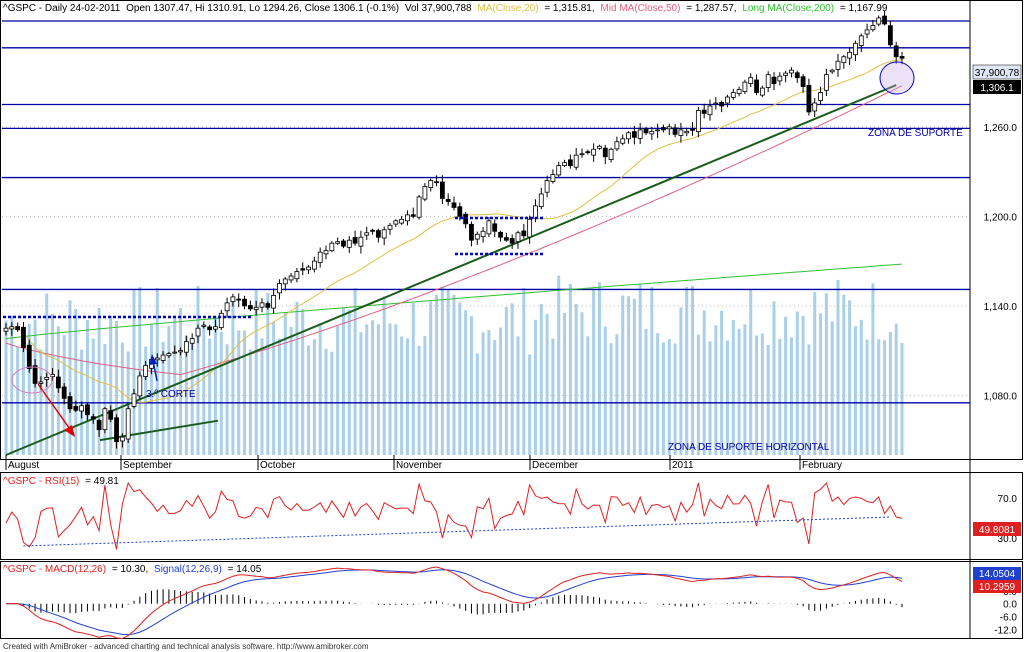 The image size is (1024, 652). What do you see at coordinates (1001, 217) in the screenshot?
I see `price-tick-label: 1,200.0` at bounding box center [1001, 217].